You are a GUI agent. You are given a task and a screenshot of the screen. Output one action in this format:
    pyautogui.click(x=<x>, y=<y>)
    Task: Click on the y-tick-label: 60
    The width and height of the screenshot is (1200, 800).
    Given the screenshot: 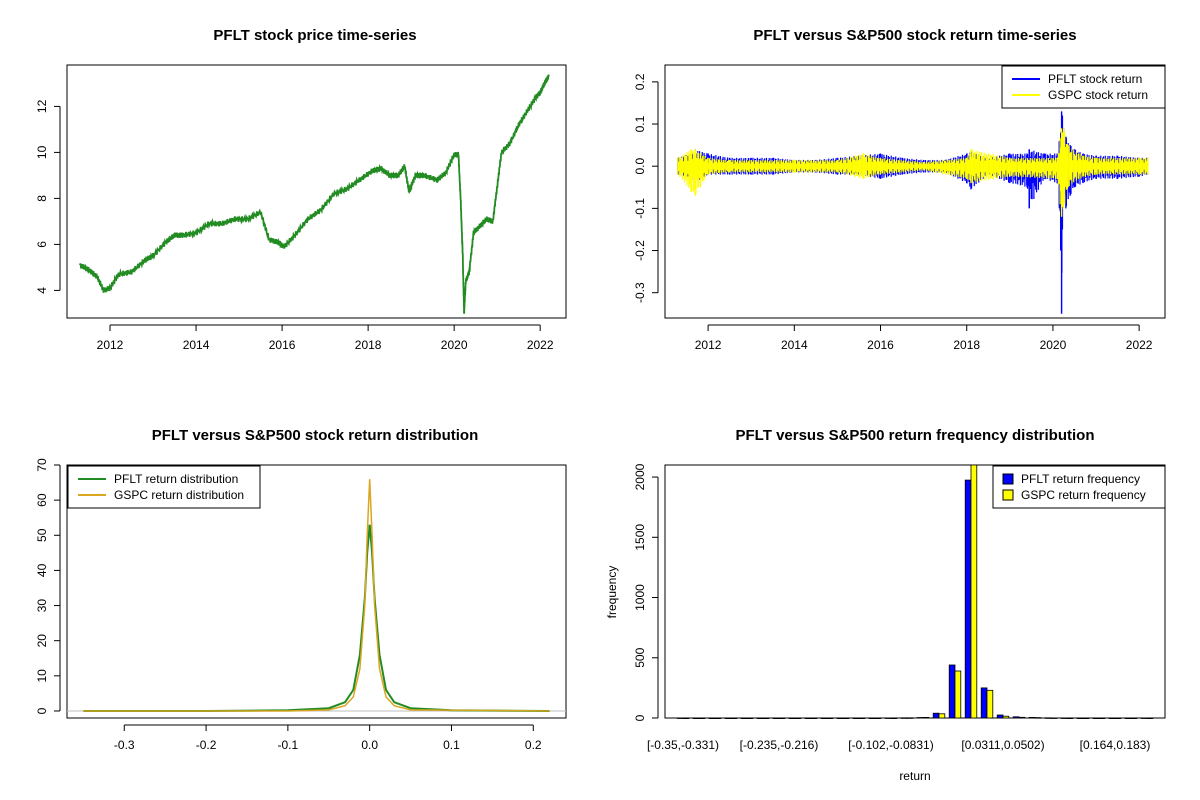 What is the action you would take?
    pyautogui.click(x=42, y=500)
    